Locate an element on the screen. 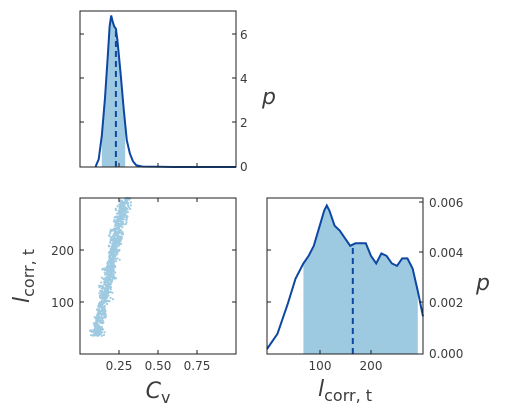 This screenshot has height=412, width=526. cv-density-right-ticks is located at coordinates (234, 78).